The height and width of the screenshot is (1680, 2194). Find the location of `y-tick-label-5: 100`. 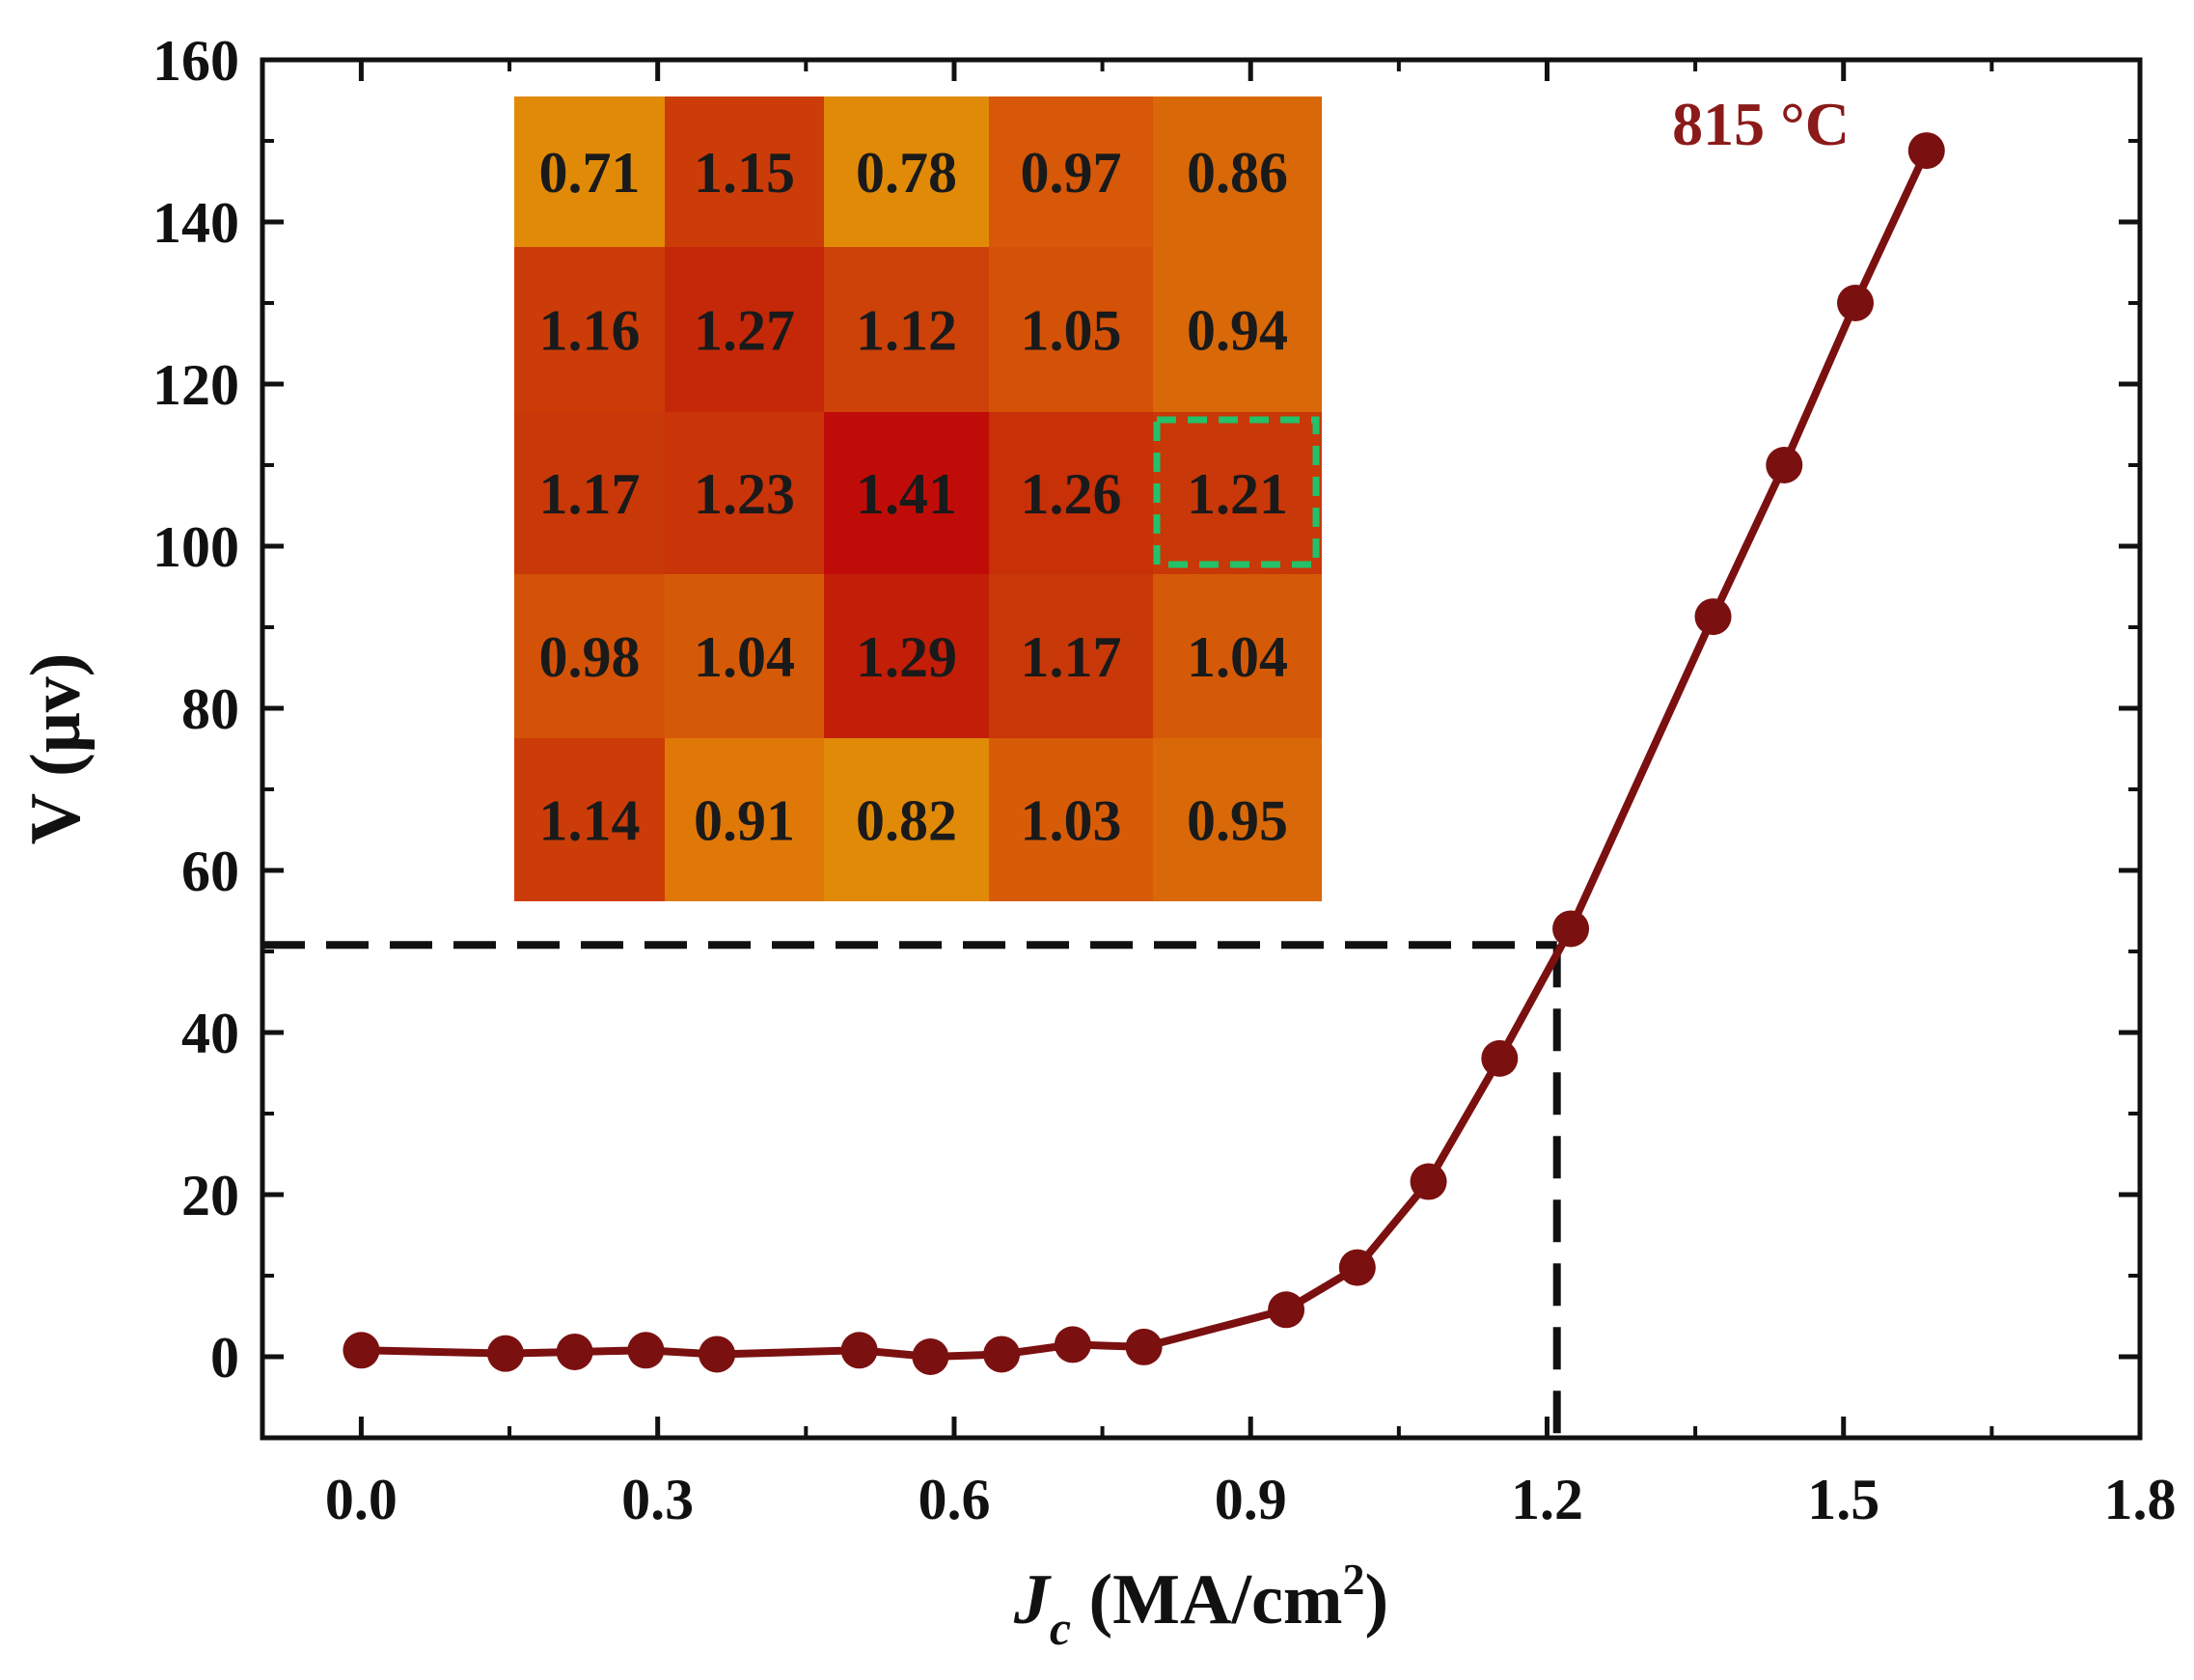

y-tick-label-5: 100 is located at coordinates (195, 547).